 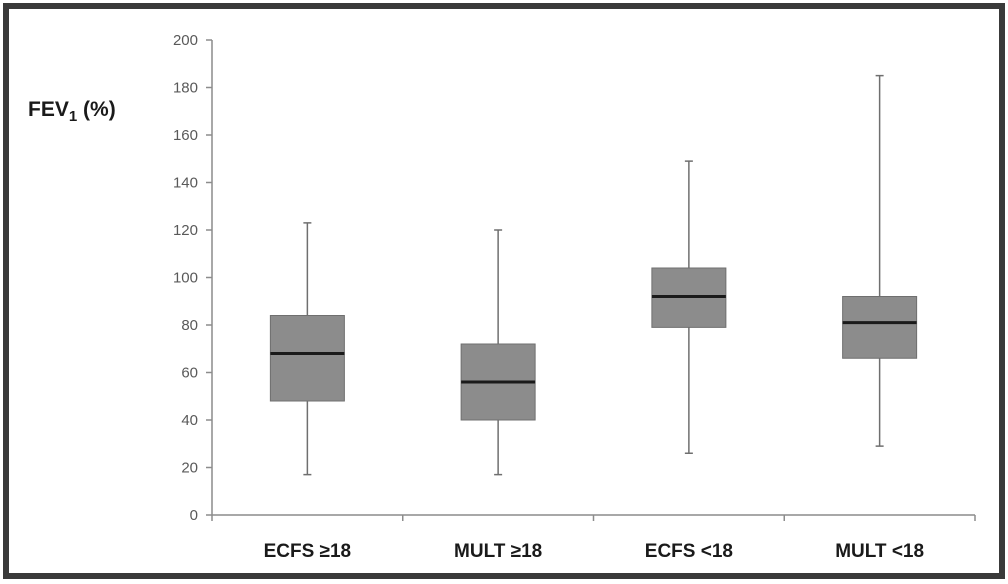 What do you see at coordinates (879, 551) in the screenshot?
I see `x-category-label: MULT <18` at bounding box center [879, 551].